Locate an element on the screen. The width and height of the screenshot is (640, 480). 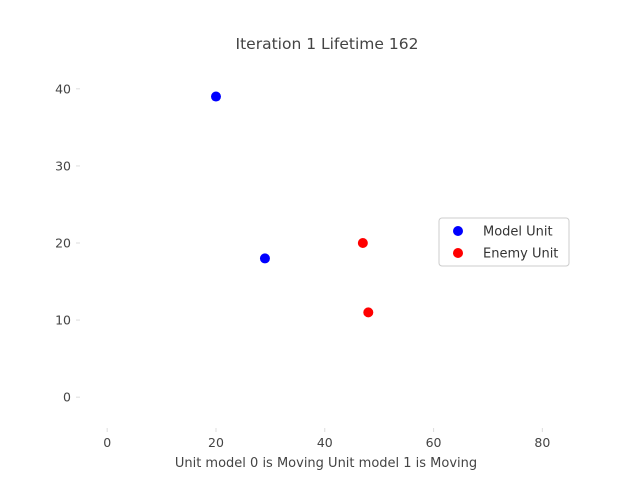
y-tick-label: 0 is located at coordinates (67, 397).